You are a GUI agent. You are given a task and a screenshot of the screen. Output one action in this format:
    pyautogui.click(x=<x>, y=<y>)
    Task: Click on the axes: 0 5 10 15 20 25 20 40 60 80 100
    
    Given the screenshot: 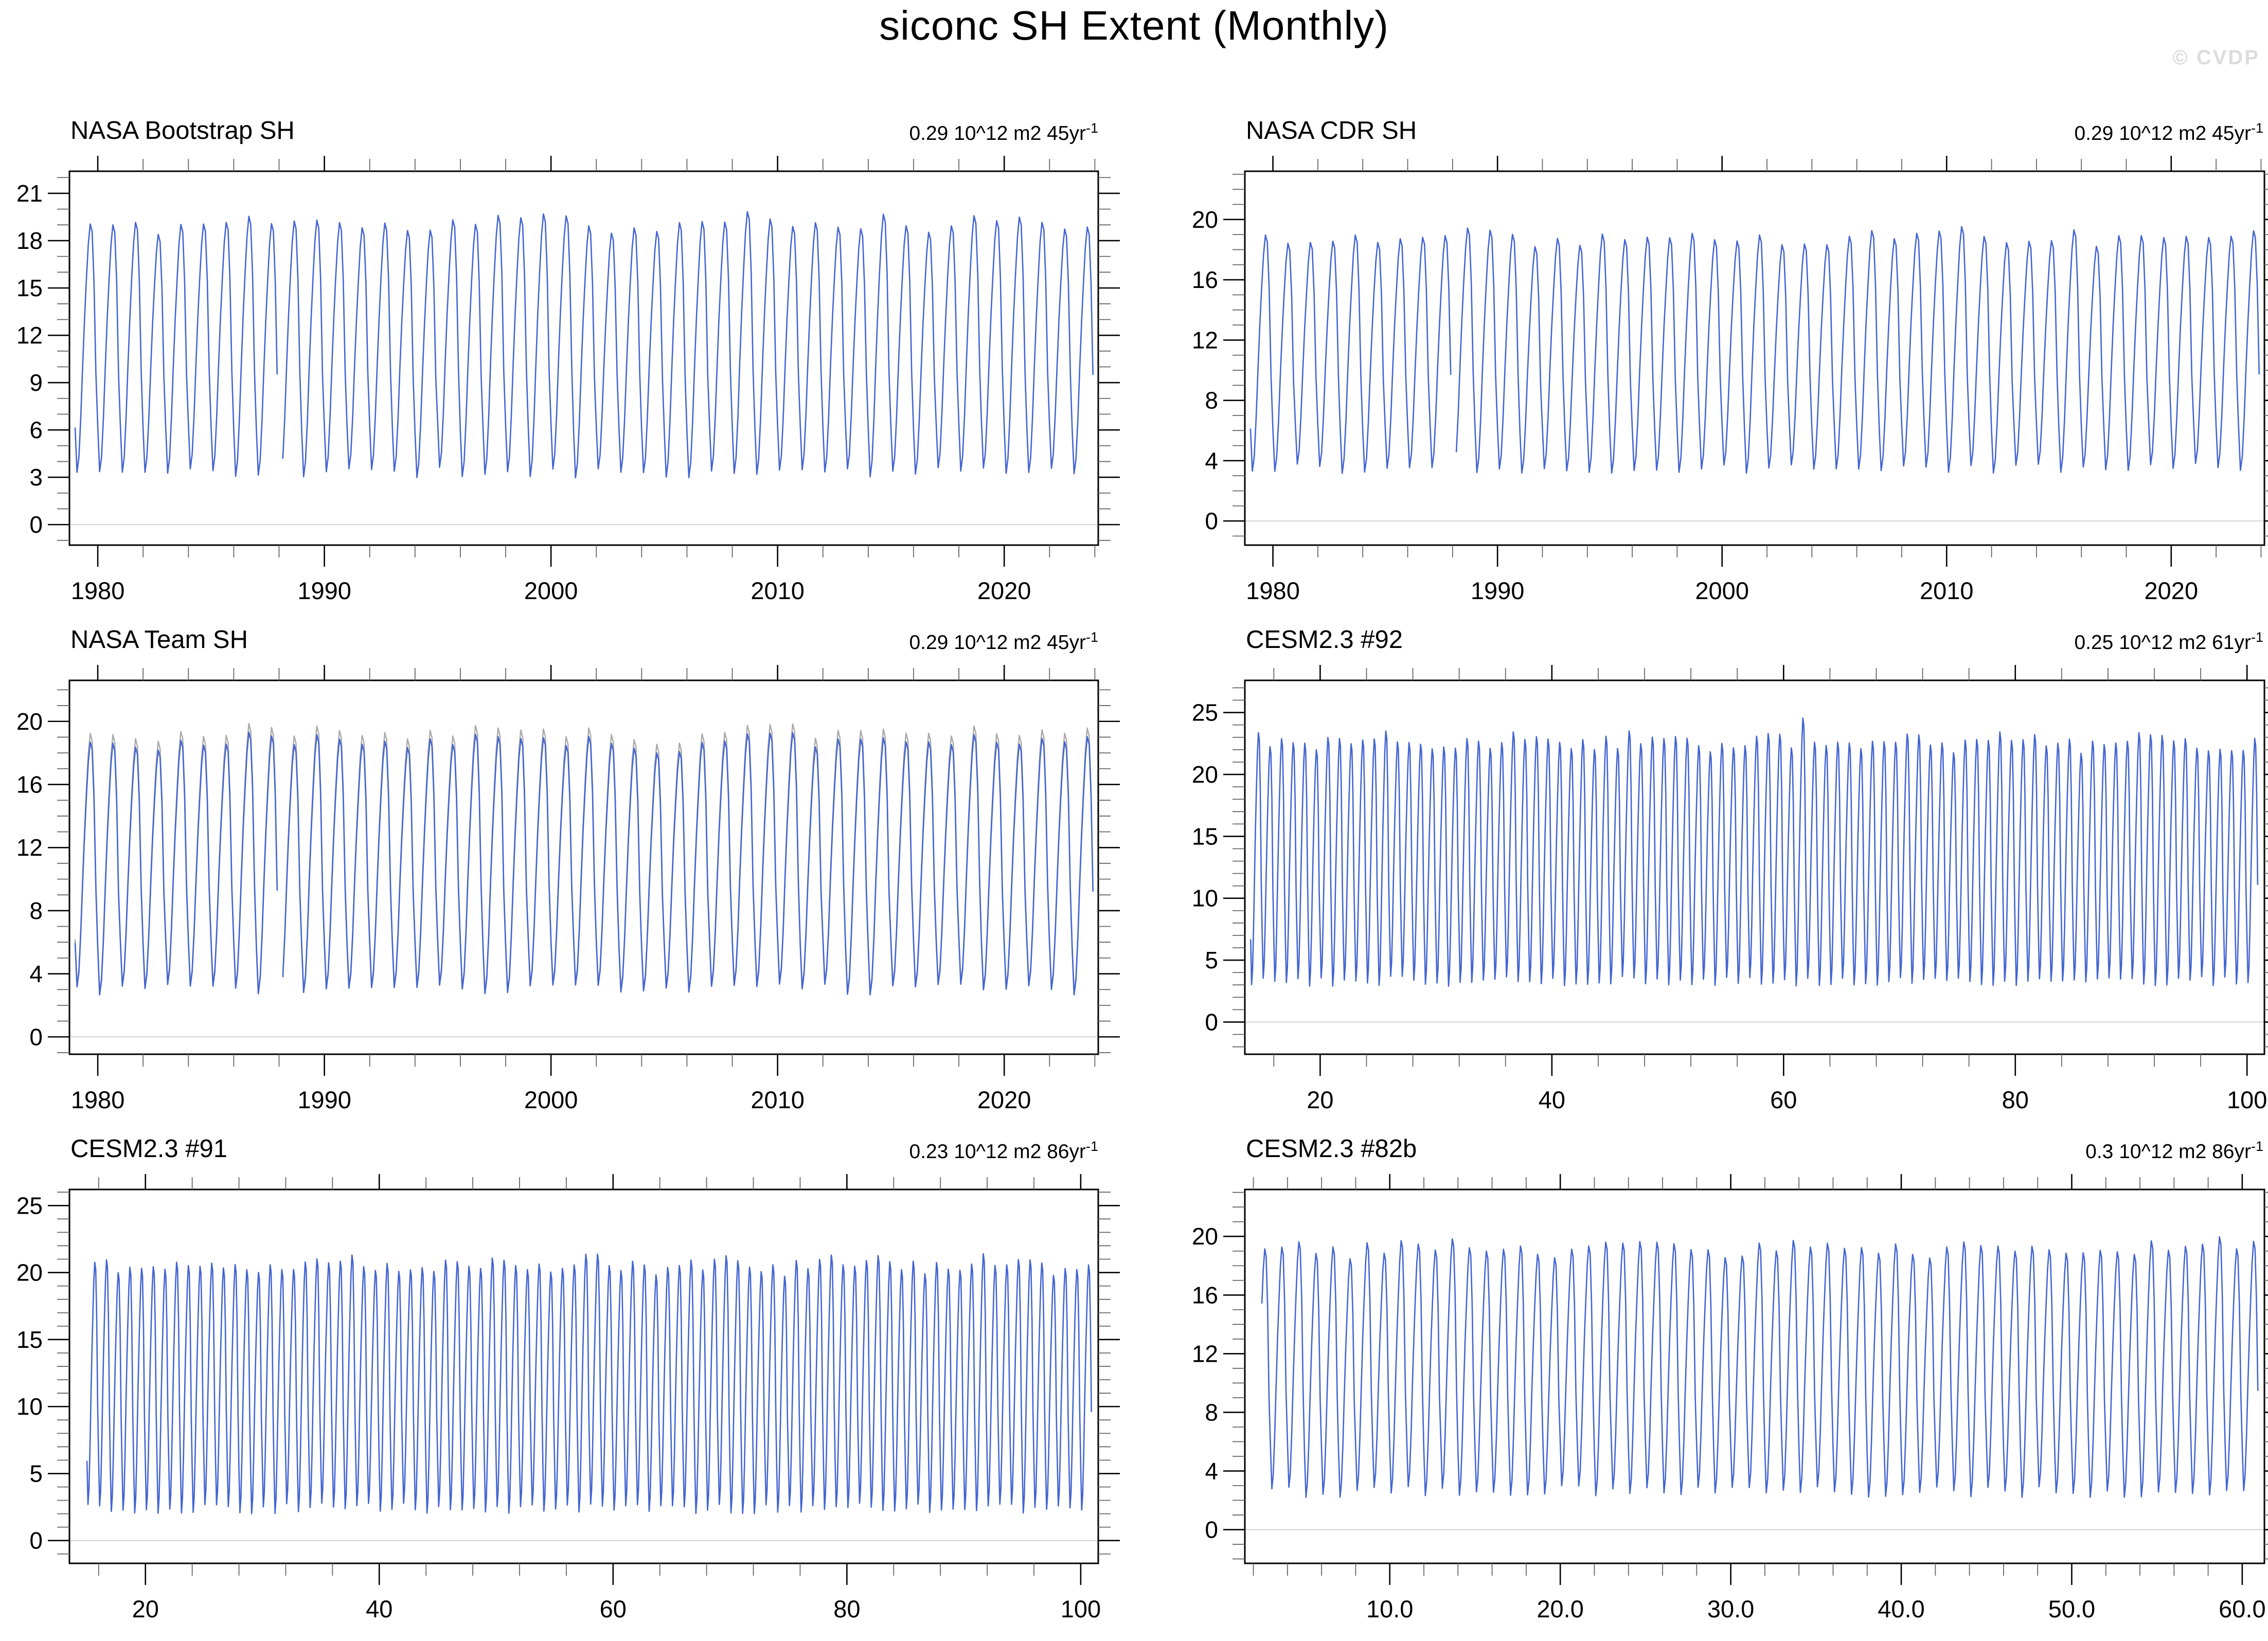 What is the action you would take?
    pyautogui.click(x=568, y=1398)
    